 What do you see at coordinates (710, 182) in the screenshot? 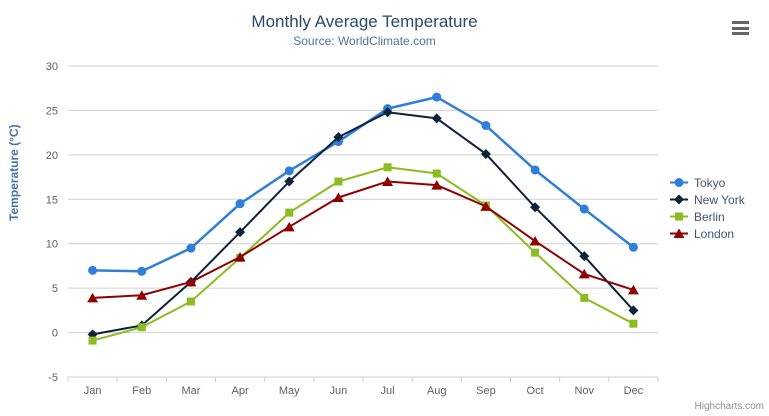
I see `legend-label-tokyo: Tokyo` at bounding box center [710, 182].